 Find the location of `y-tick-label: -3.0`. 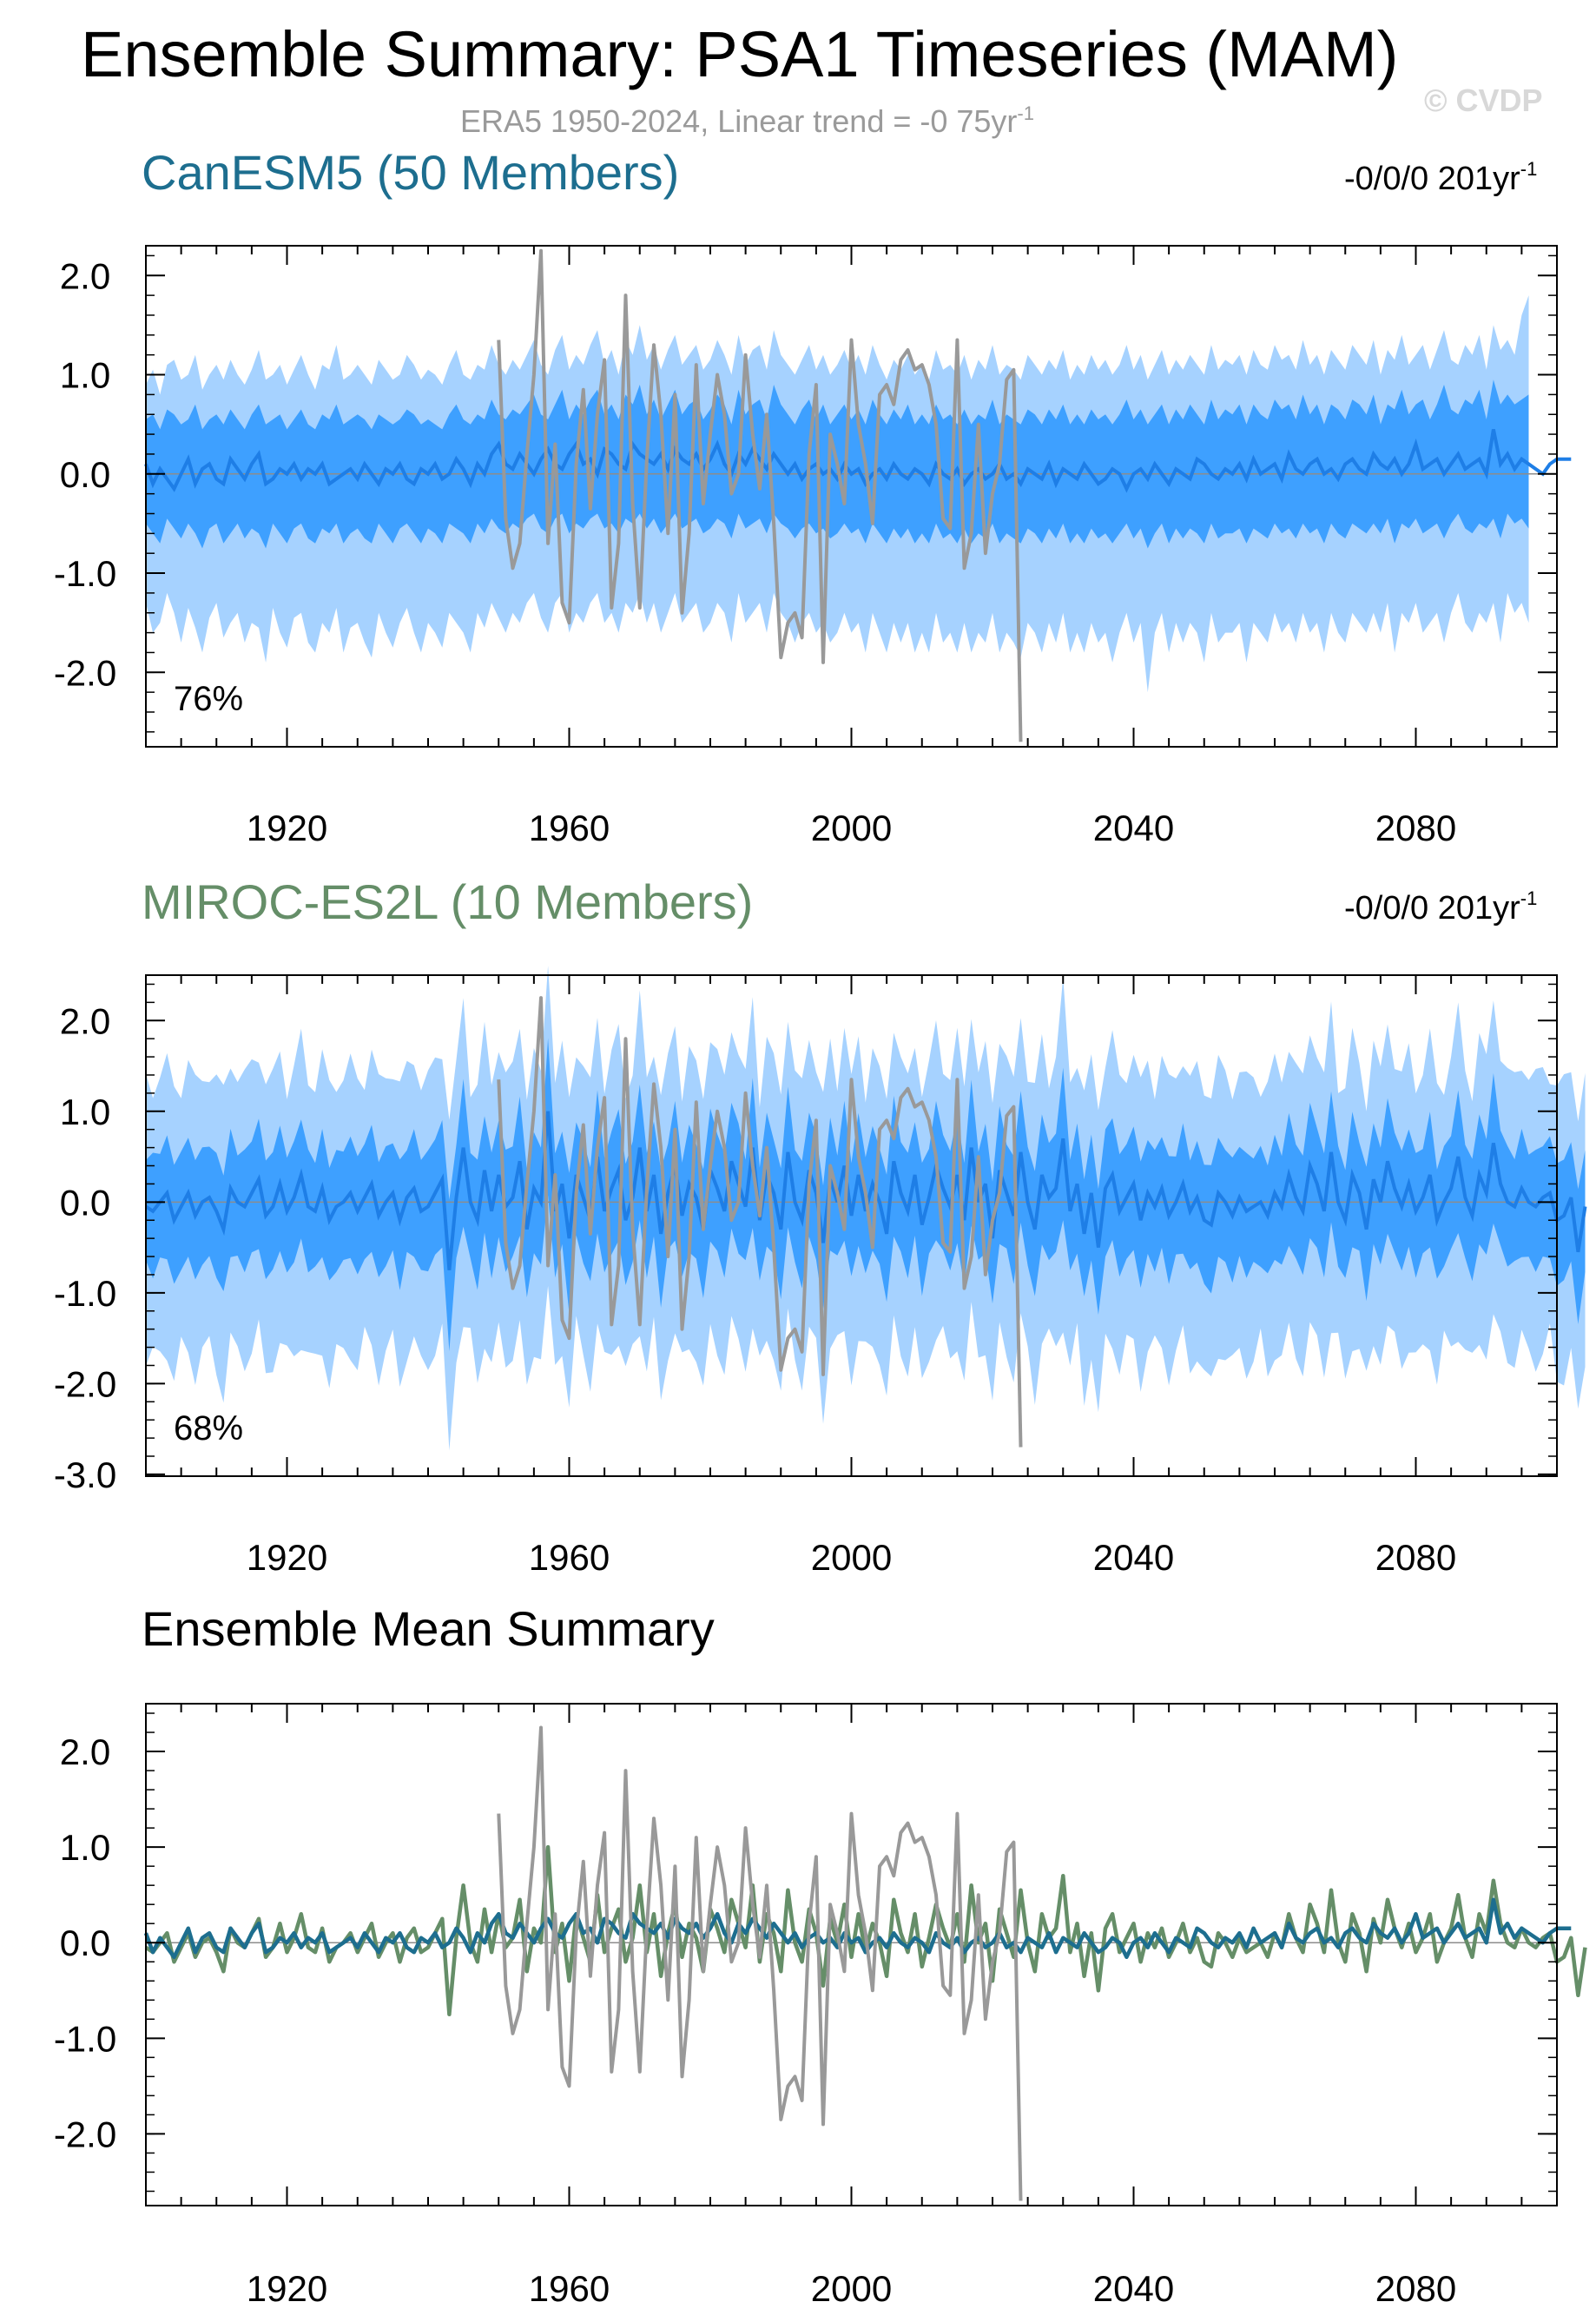

y-tick-label: -3.0 is located at coordinates (85, 1474).